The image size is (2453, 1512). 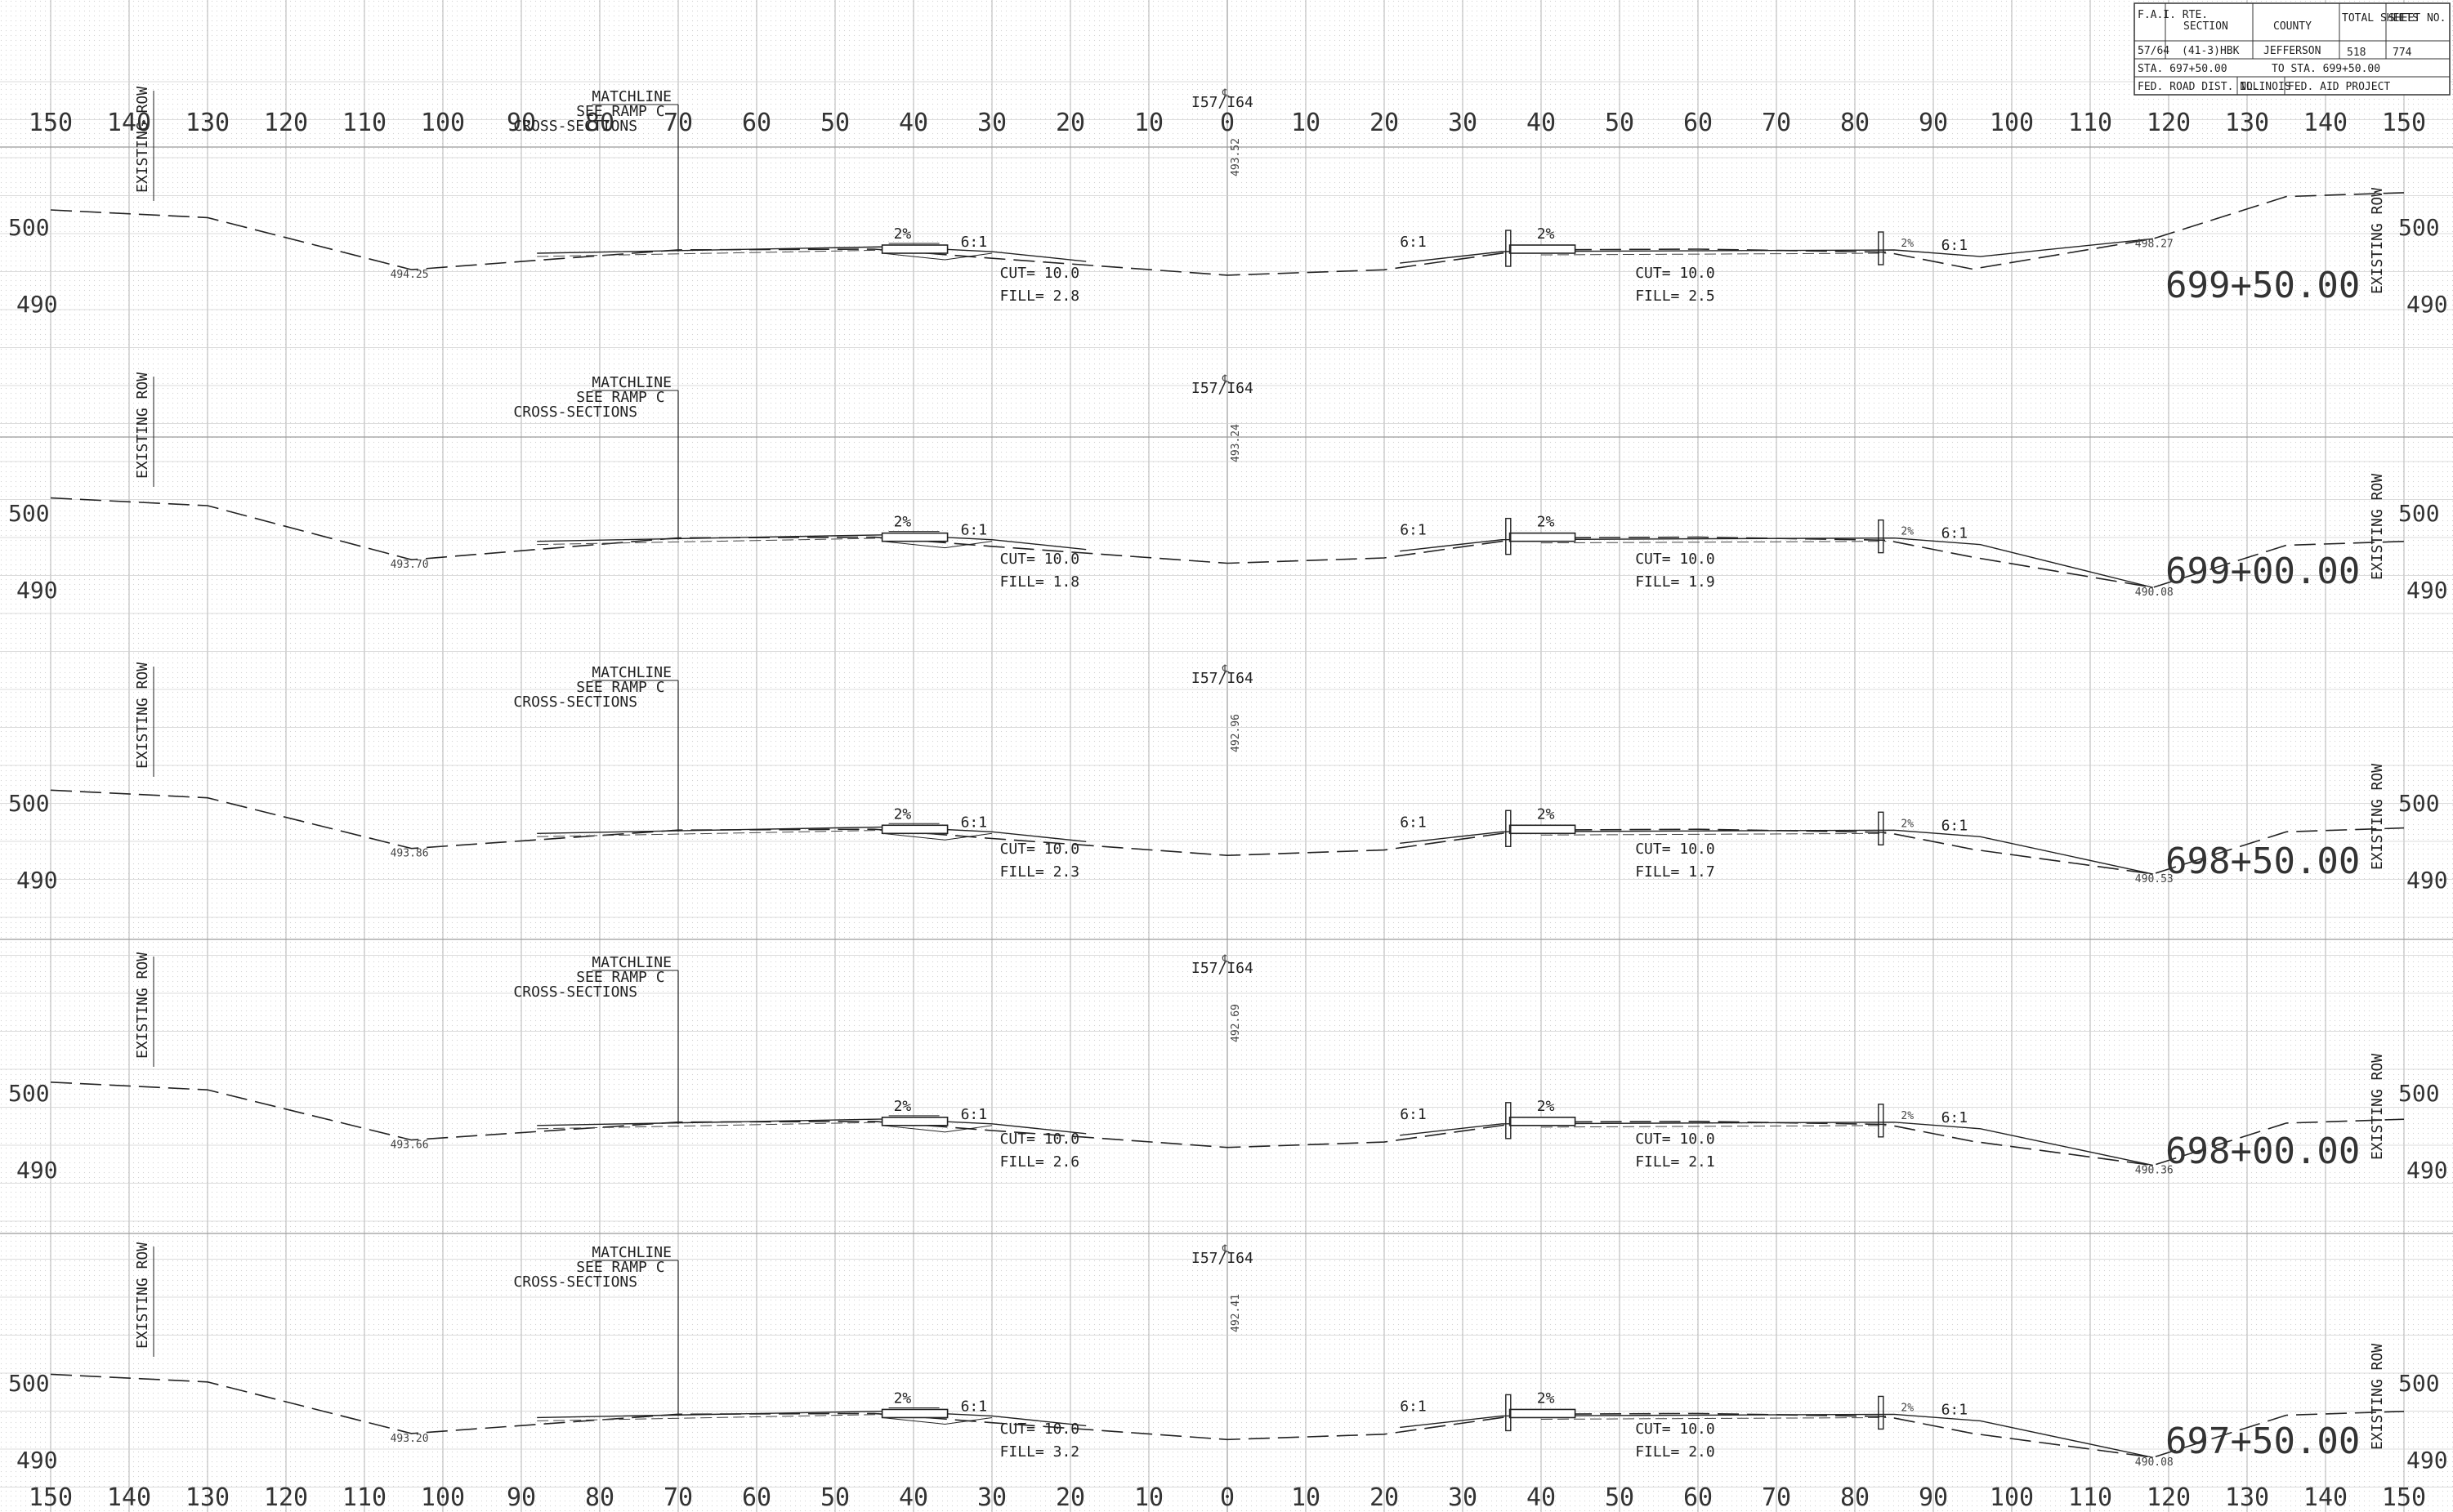 I want to click on low-elev-left: 494.25, so click(x=410, y=275).